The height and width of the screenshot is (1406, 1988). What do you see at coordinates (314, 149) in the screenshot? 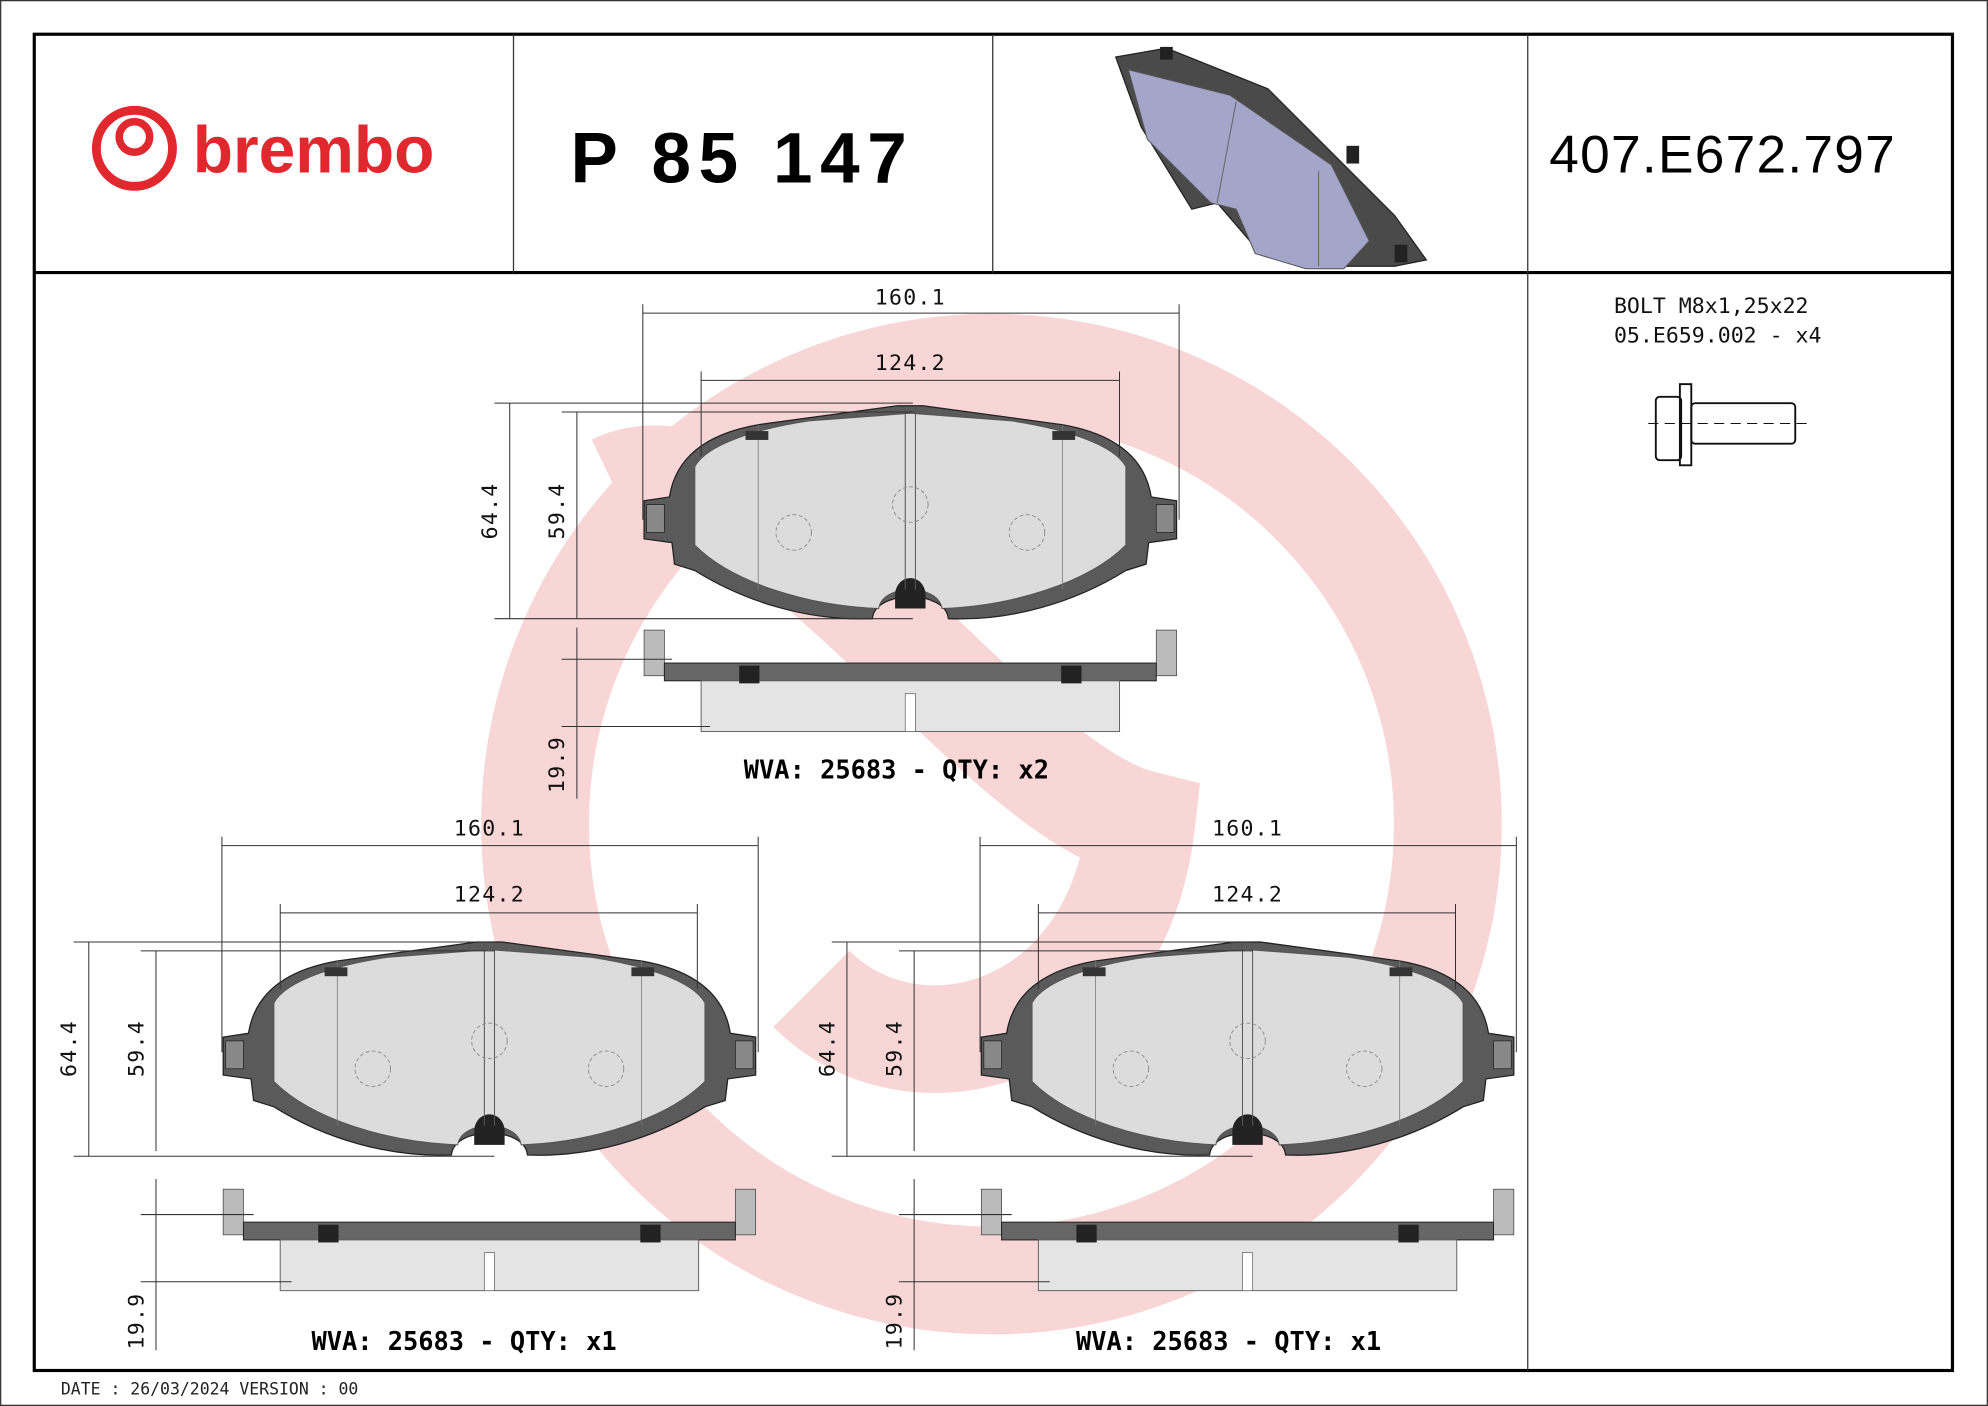
I see `svg-text: brembo` at bounding box center [314, 149].